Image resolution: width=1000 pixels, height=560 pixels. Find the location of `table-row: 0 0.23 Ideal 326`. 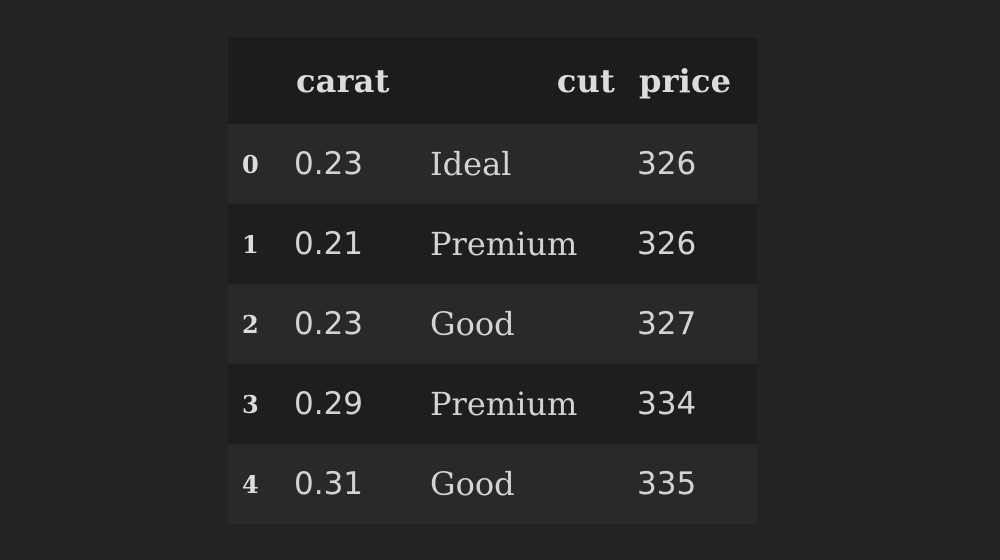

table-row: 0 0.23 Ideal 326 is located at coordinates (492, 164).